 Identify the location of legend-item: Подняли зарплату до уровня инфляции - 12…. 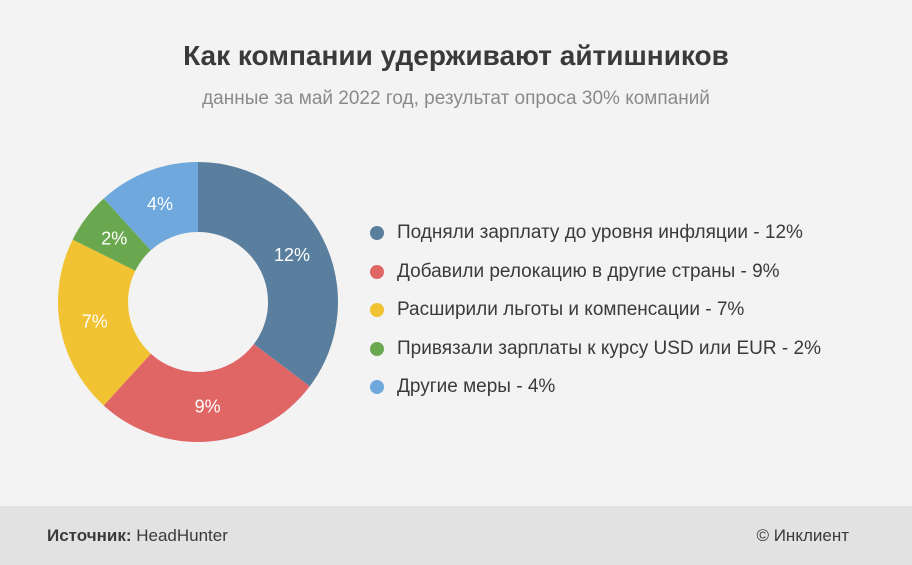
(595, 233).